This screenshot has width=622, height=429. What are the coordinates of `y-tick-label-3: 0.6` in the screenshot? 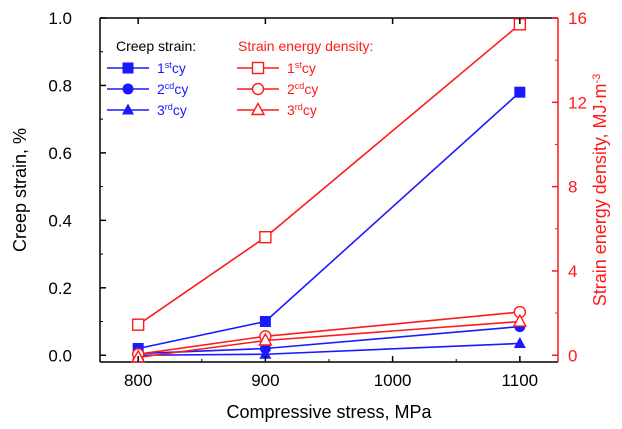 It's located at (60, 153).